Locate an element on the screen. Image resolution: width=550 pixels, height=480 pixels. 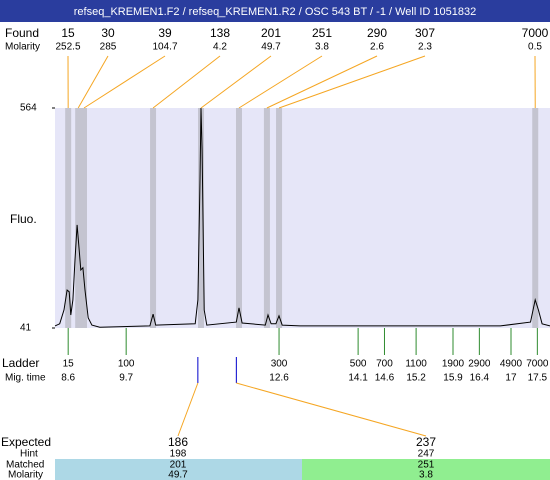
found-molarity: 2.3 is located at coordinates (425, 47).